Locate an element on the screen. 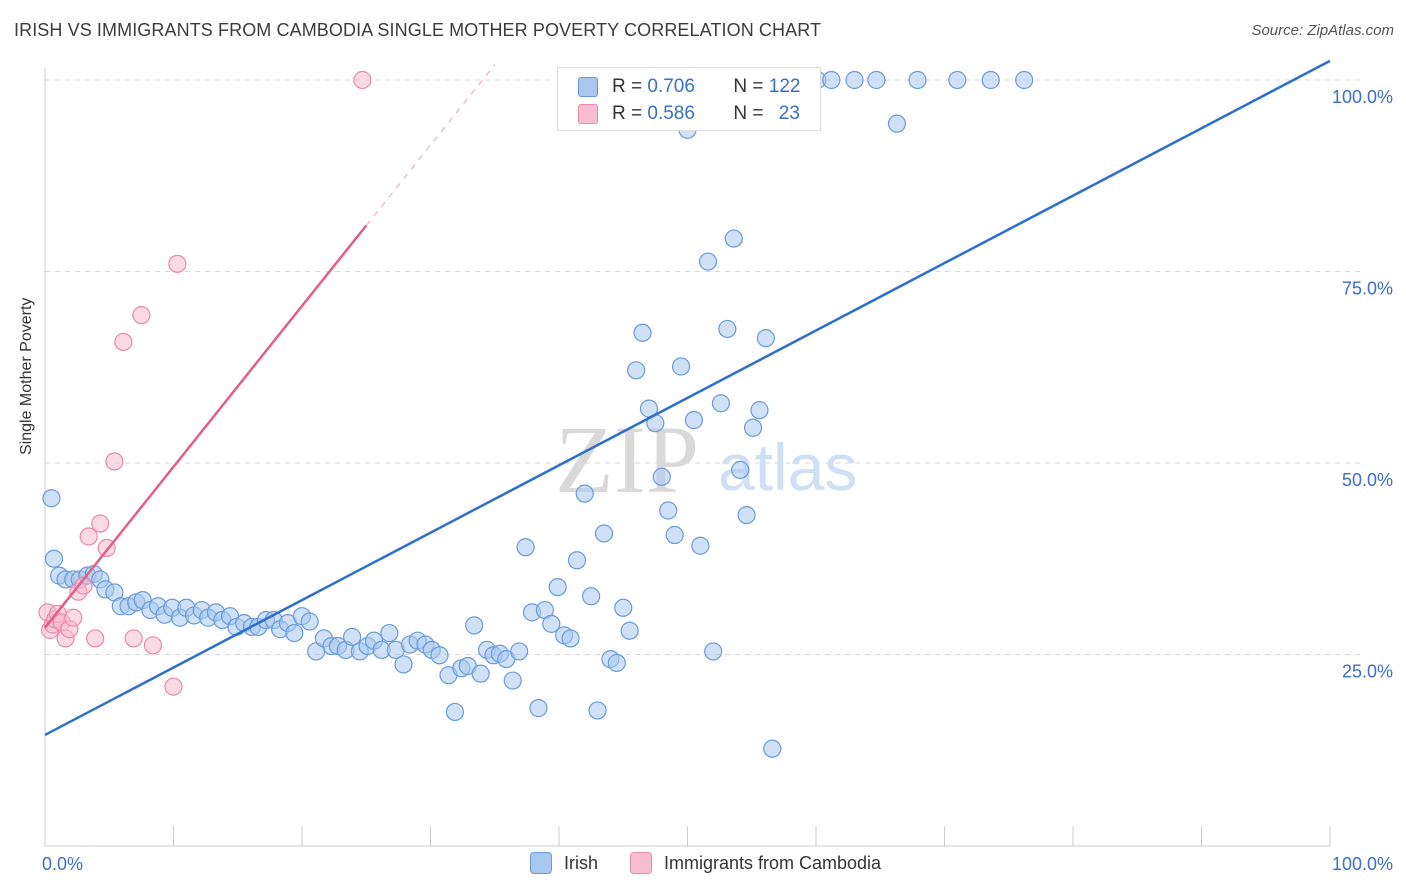 The height and width of the screenshot is (892, 1406). watermark: ZIP atlas is located at coordinates (706, 459).